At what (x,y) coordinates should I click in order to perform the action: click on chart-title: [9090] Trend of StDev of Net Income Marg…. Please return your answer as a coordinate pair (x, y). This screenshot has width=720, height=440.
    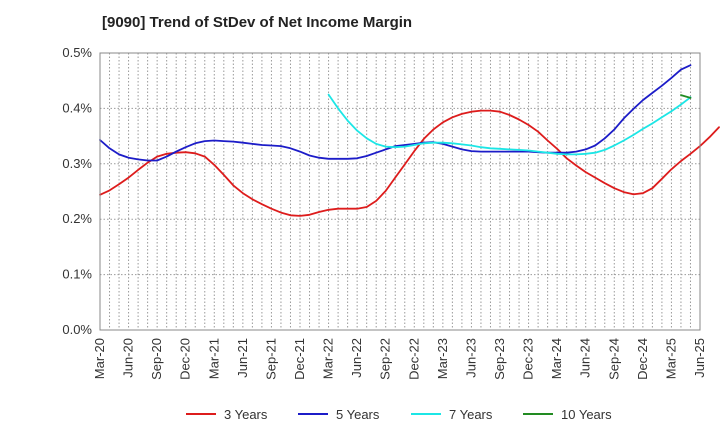
    Looking at the image, I should click on (257, 22).